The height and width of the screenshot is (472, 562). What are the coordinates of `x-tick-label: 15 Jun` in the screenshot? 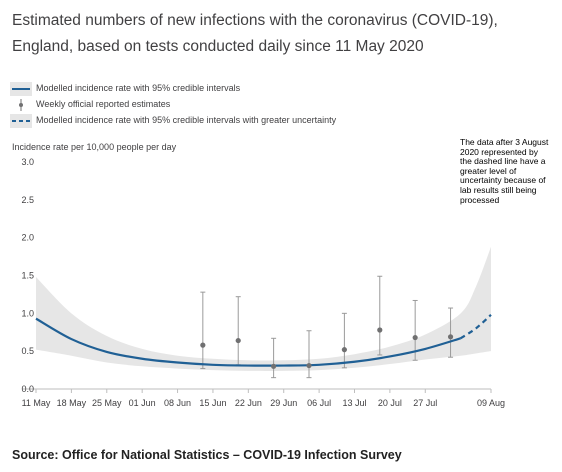 It's located at (212, 403).